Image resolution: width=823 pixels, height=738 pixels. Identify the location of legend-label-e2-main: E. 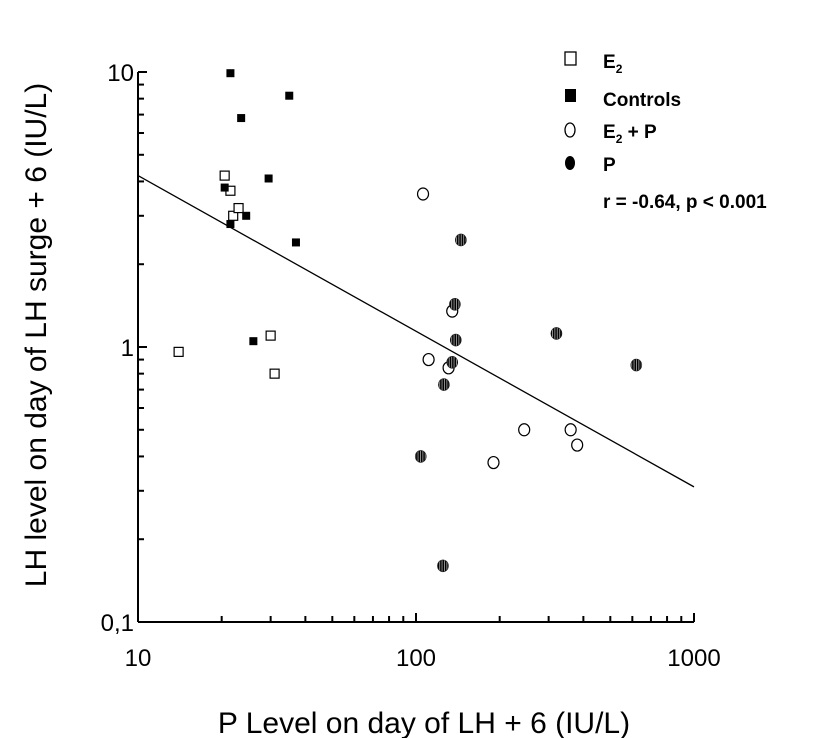
(609, 62).